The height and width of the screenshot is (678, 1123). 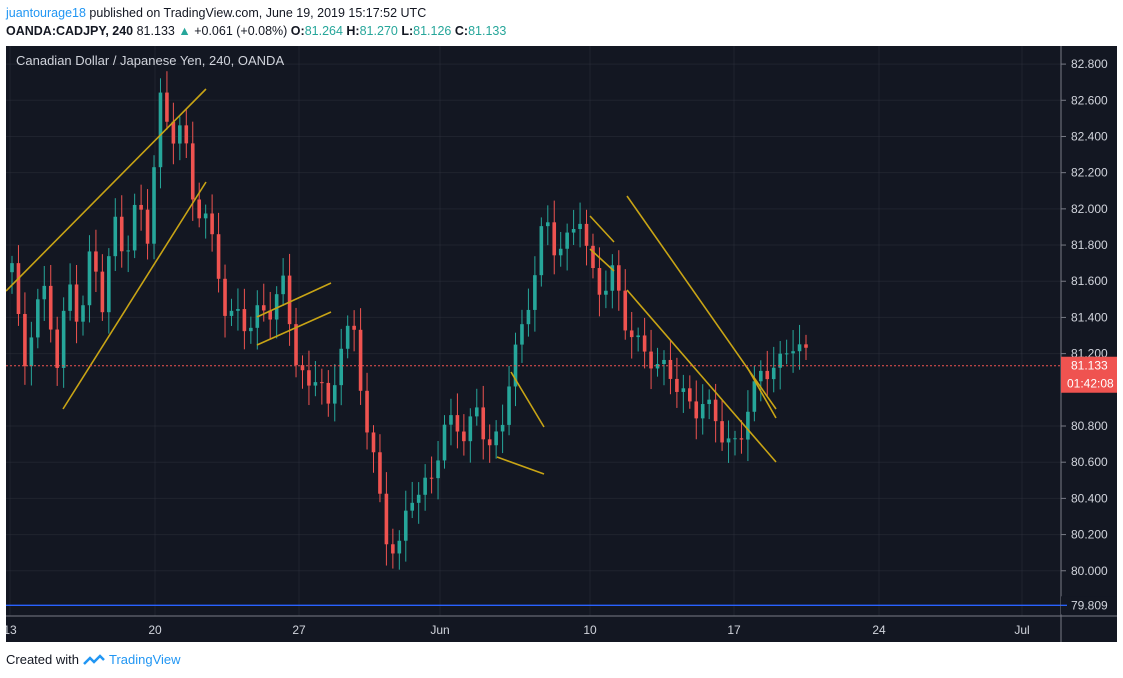 I want to click on countdown-label: 01:42:08, so click(x=1090, y=384).